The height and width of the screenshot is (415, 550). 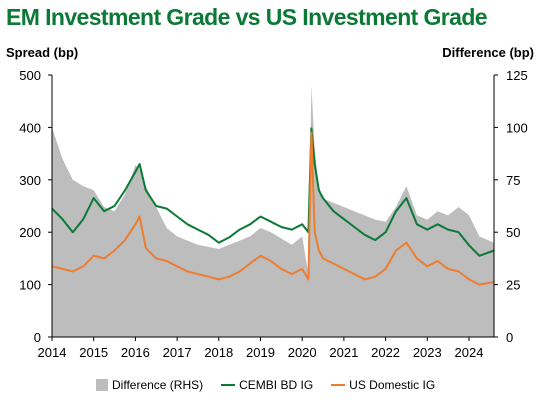 I want to click on y-axis-label-right: Difference (bp), so click(x=488, y=52).